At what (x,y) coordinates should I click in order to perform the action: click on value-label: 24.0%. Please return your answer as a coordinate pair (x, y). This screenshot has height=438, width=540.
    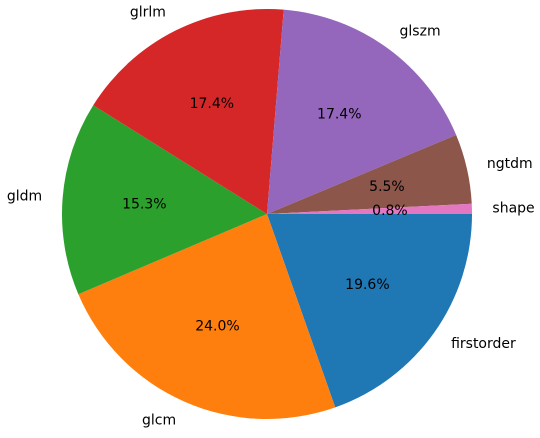
    Looking at the image, I should click on (217, 327).